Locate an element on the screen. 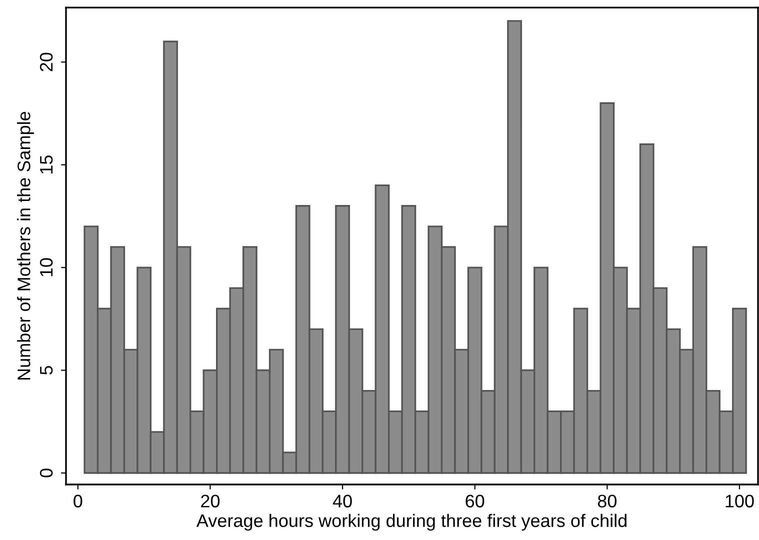 This screenshot has width=759, height=540. y-tick-label: 5 is located at coordinates (46, 370).